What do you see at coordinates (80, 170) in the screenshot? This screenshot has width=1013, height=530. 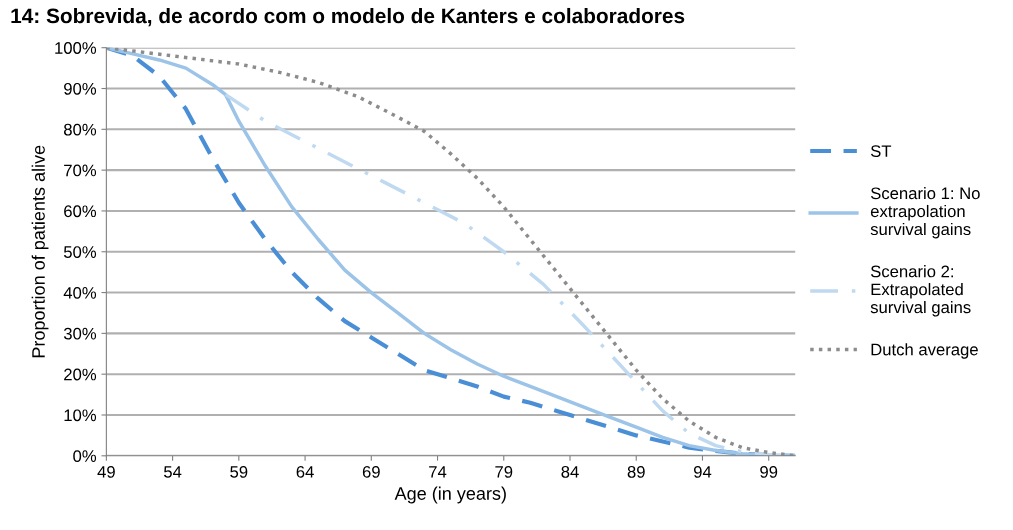 I see `y-tick-label: 70%` at bounding box center [80, 170].